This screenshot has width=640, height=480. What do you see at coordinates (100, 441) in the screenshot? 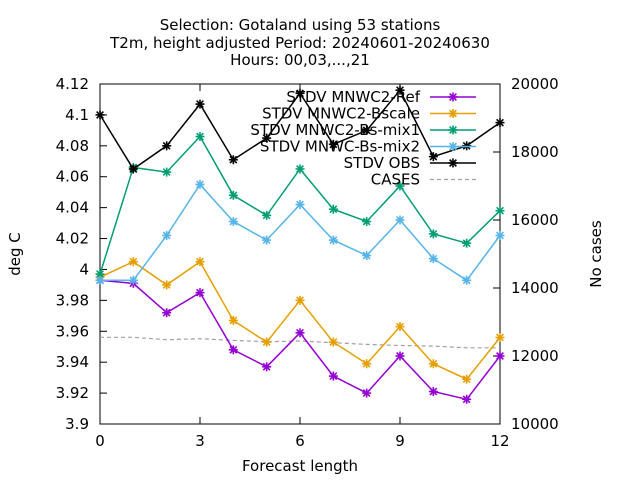
I see `x-tick-label: 0` at bounding box center [100, 441].